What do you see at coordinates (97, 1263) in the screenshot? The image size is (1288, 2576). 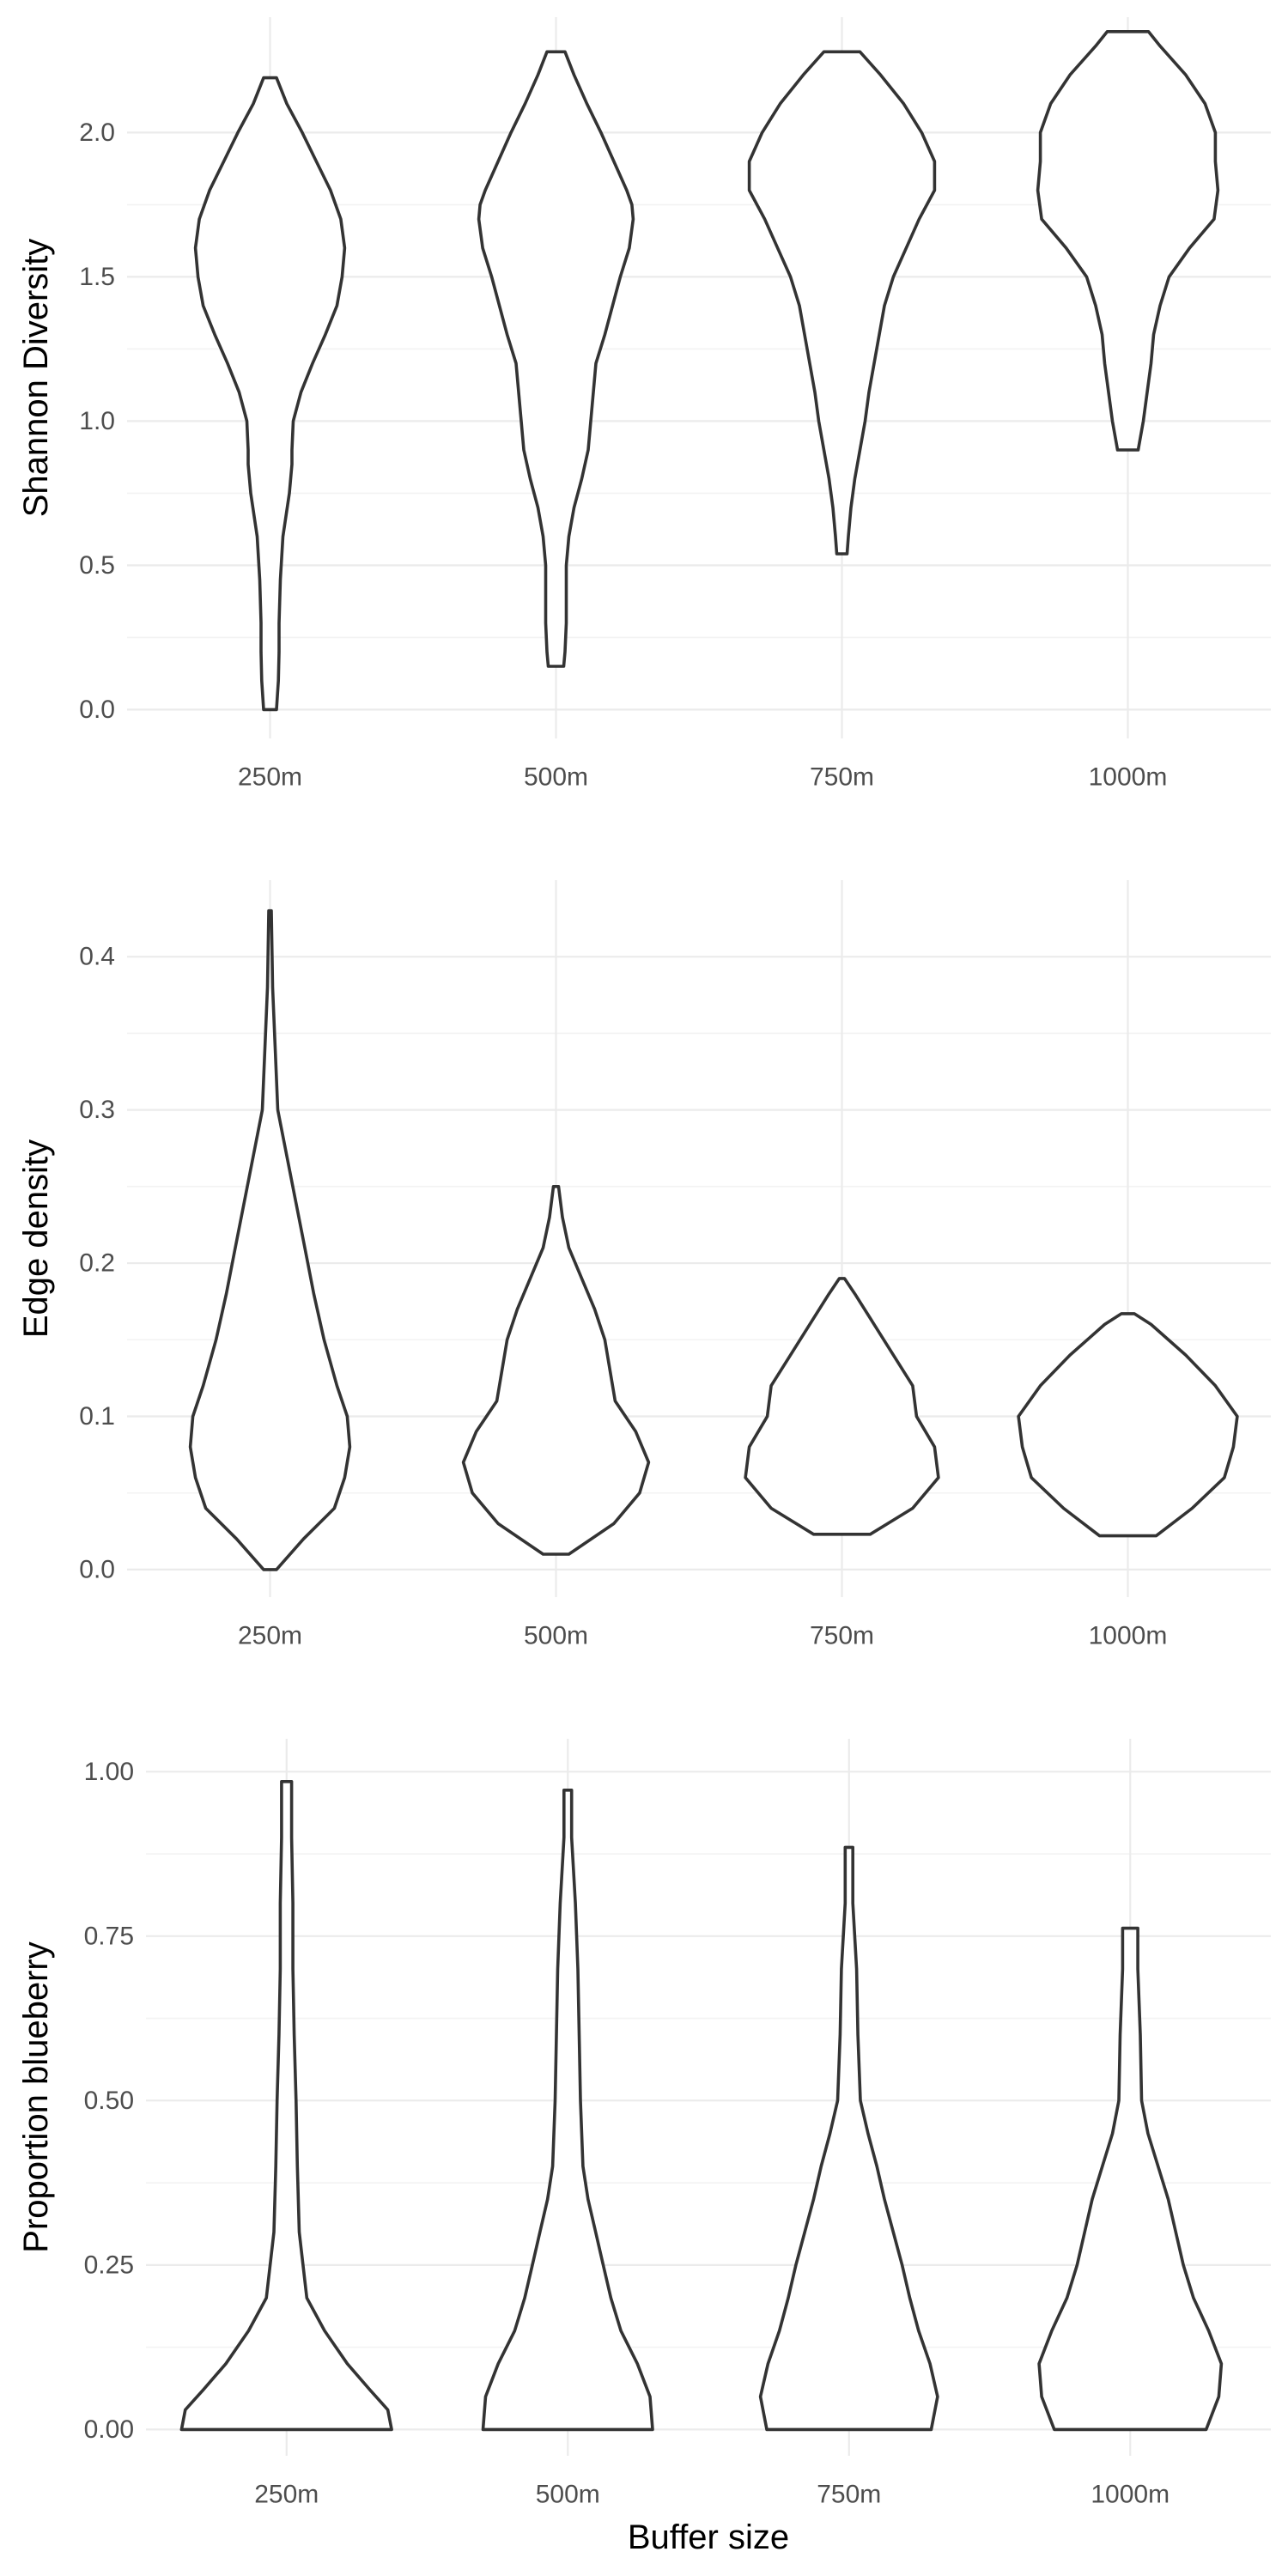 I see `y-tick-label: 0.2` at bounding box center [97, 1263].